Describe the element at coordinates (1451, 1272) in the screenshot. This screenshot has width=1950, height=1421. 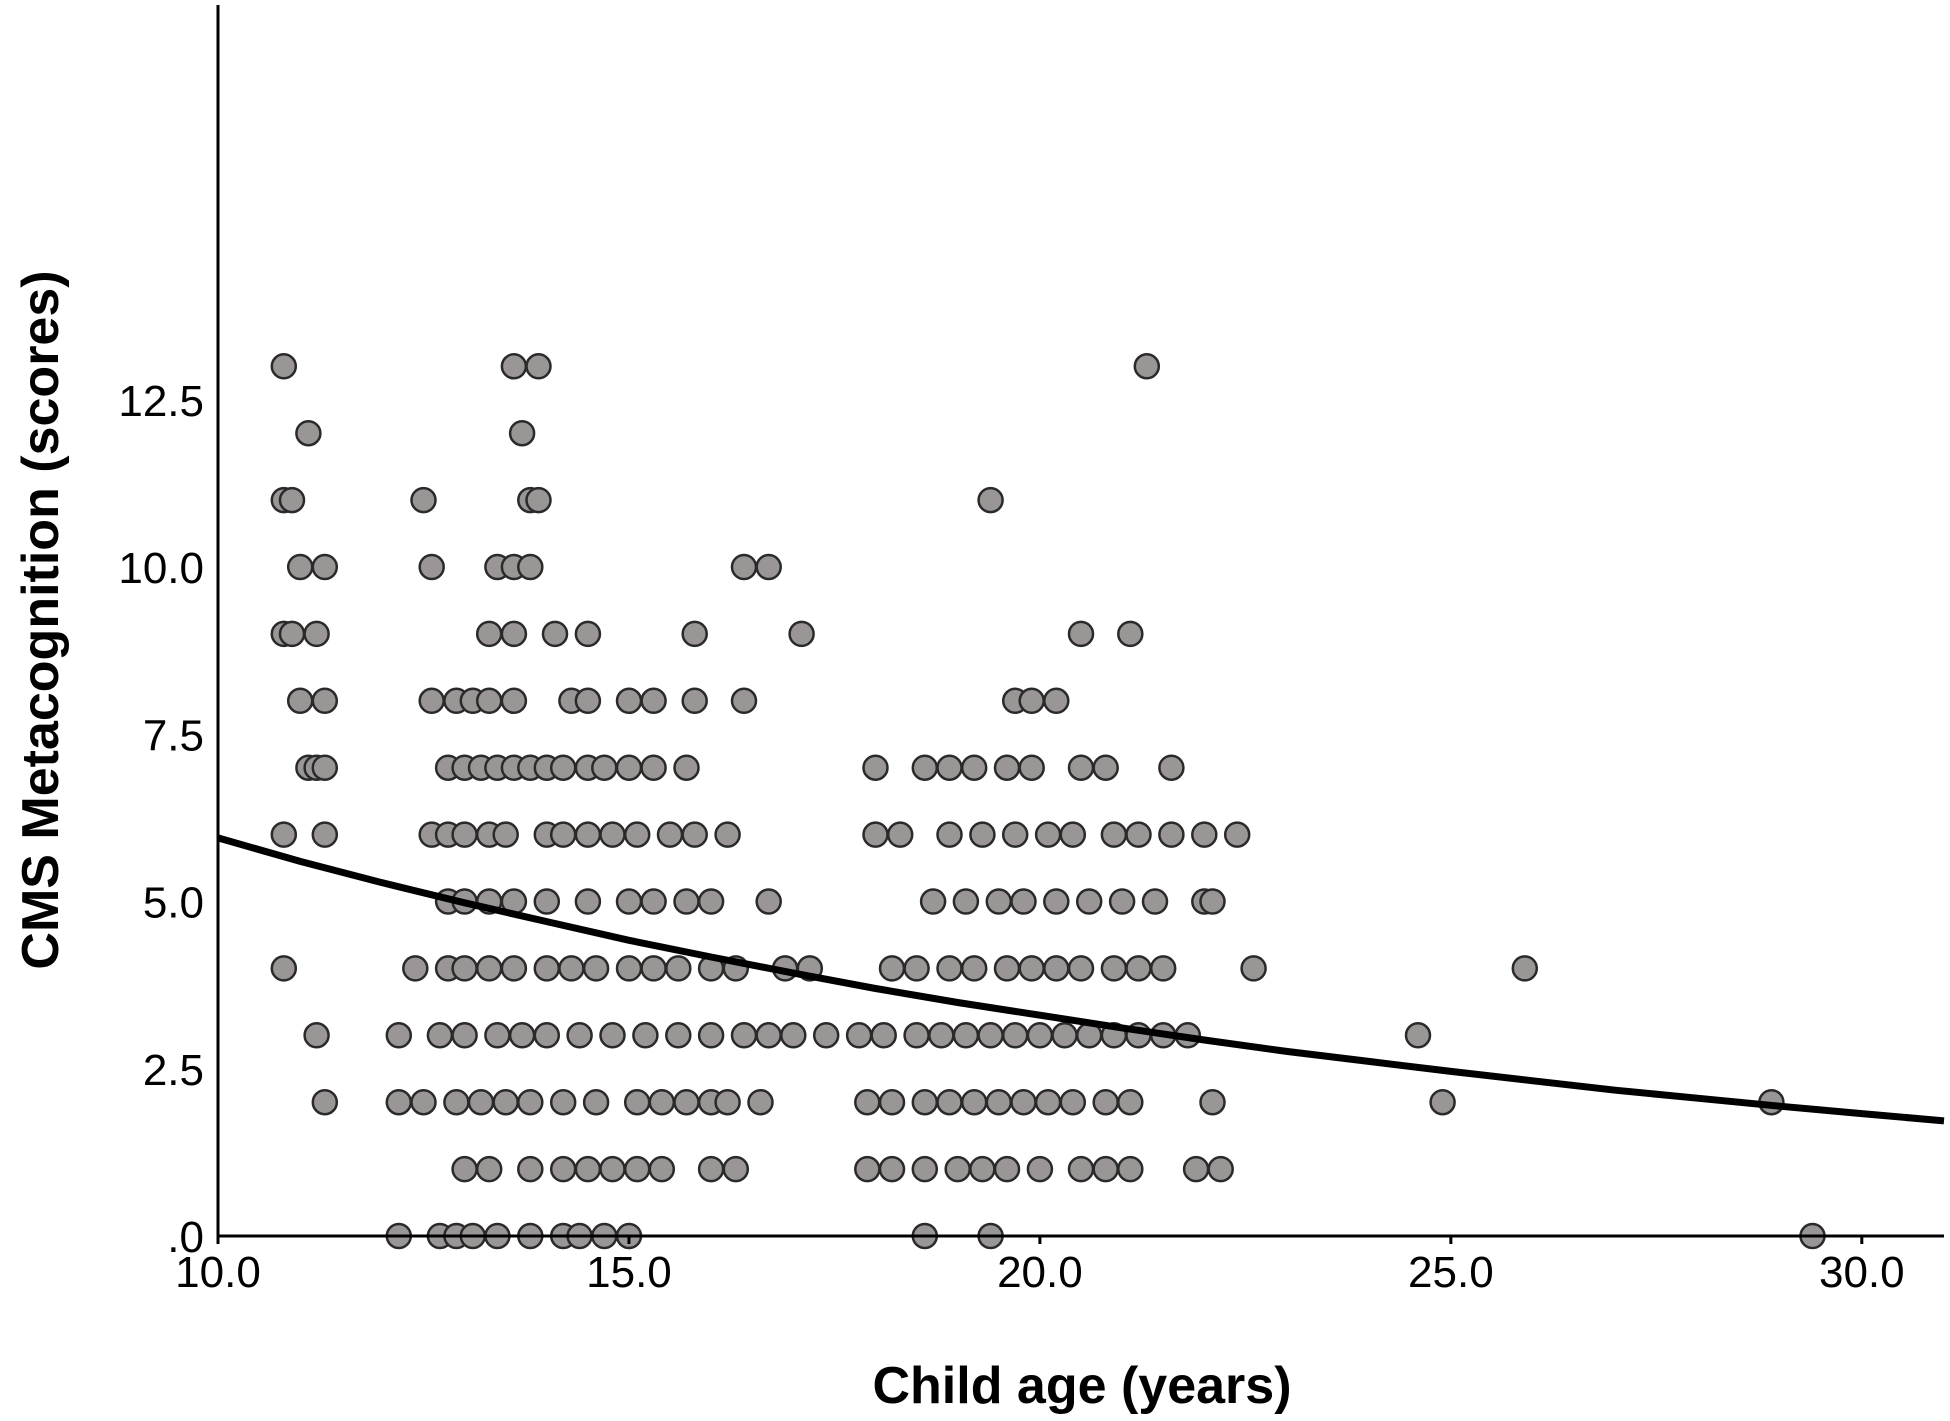
I see `x-tick-label: 25.0` at that location.